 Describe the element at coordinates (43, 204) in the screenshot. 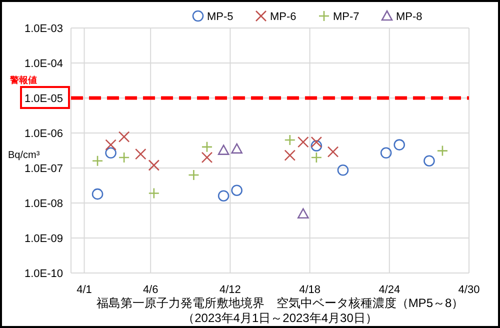

I see `y-tick-label: 1.0E-08` at that location.